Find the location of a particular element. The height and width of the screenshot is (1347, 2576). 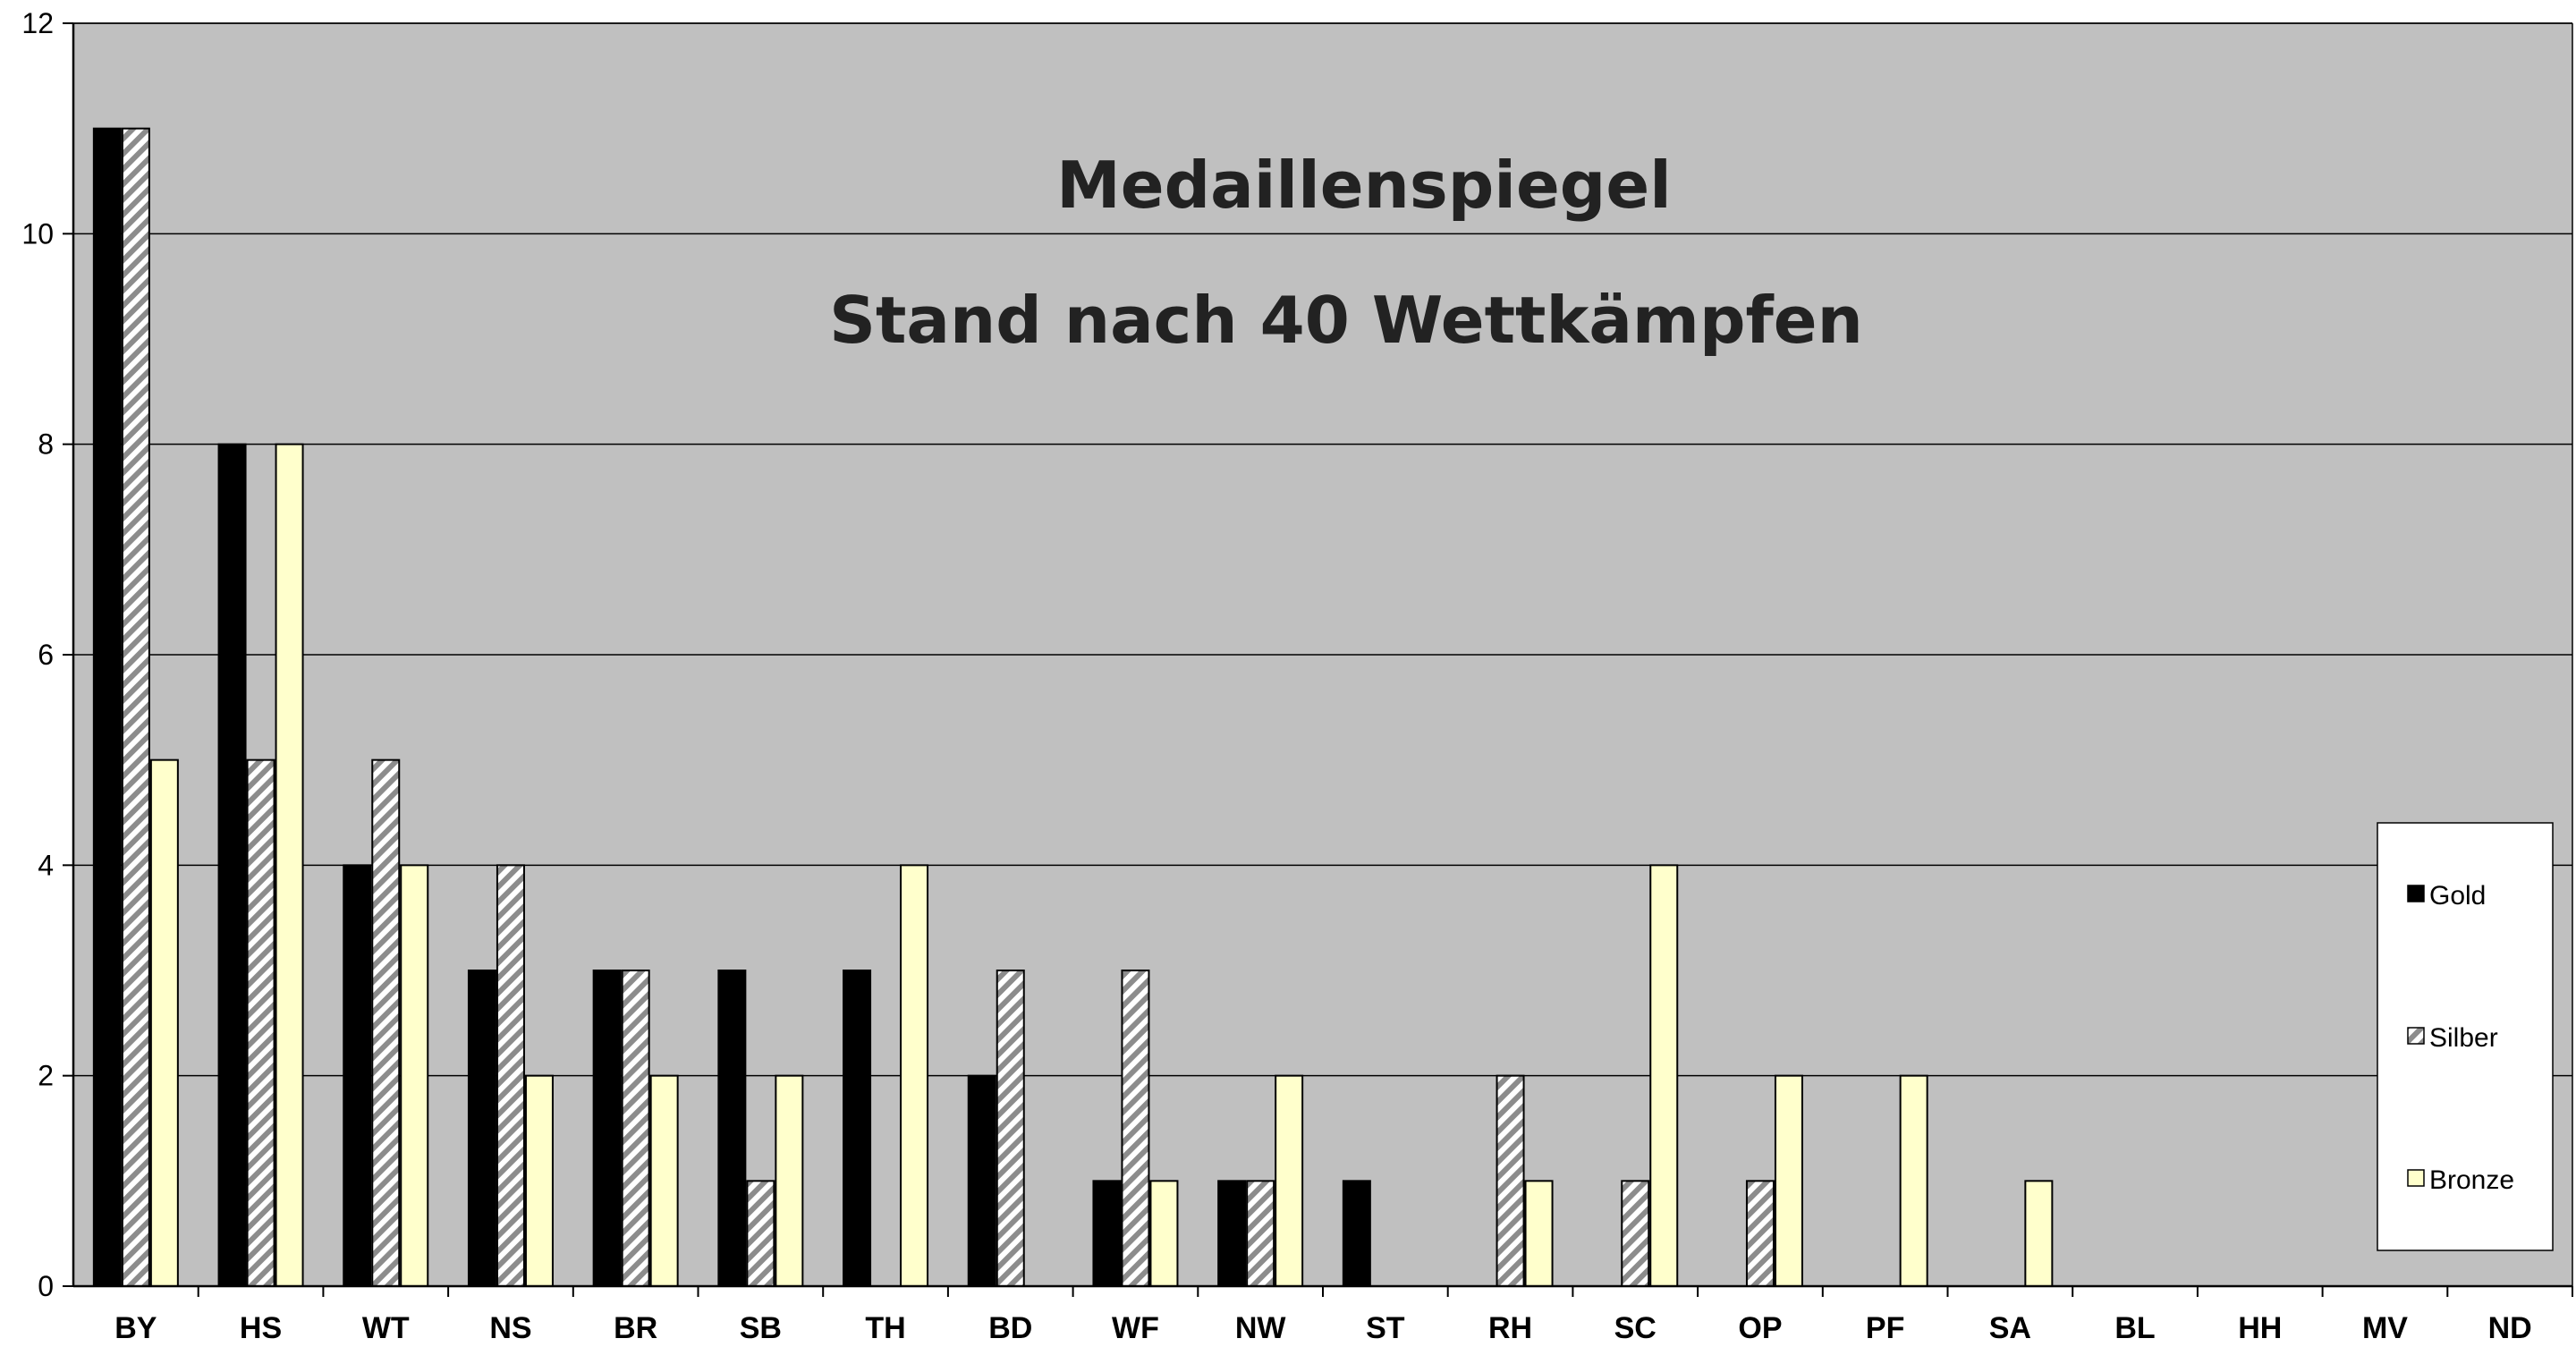

x-tick-label: NS is located at coordinates (510, 1328).